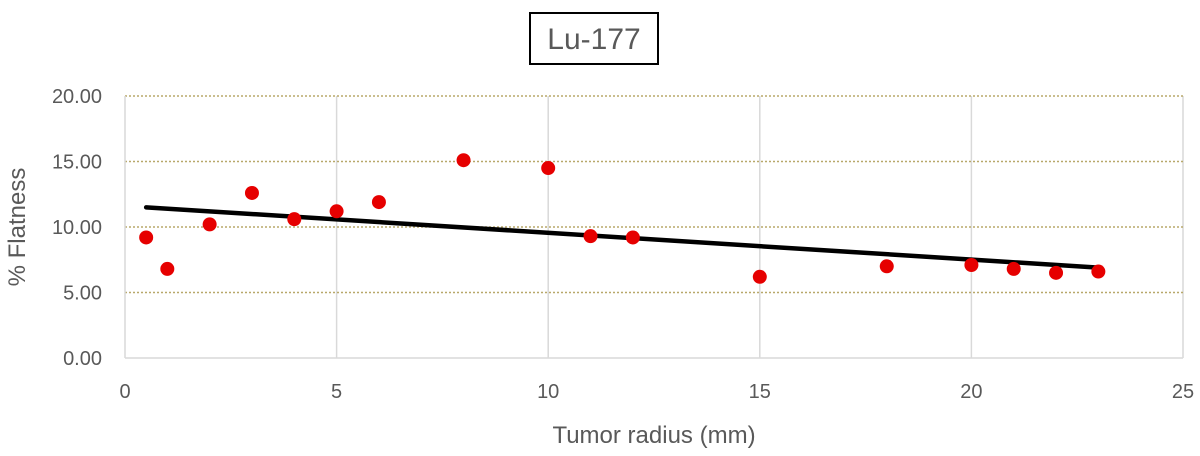 Image resolution: width=1200 pixels, height=456 pixels. I want to click on y-tick-label: 10.00, so click(77, 228).